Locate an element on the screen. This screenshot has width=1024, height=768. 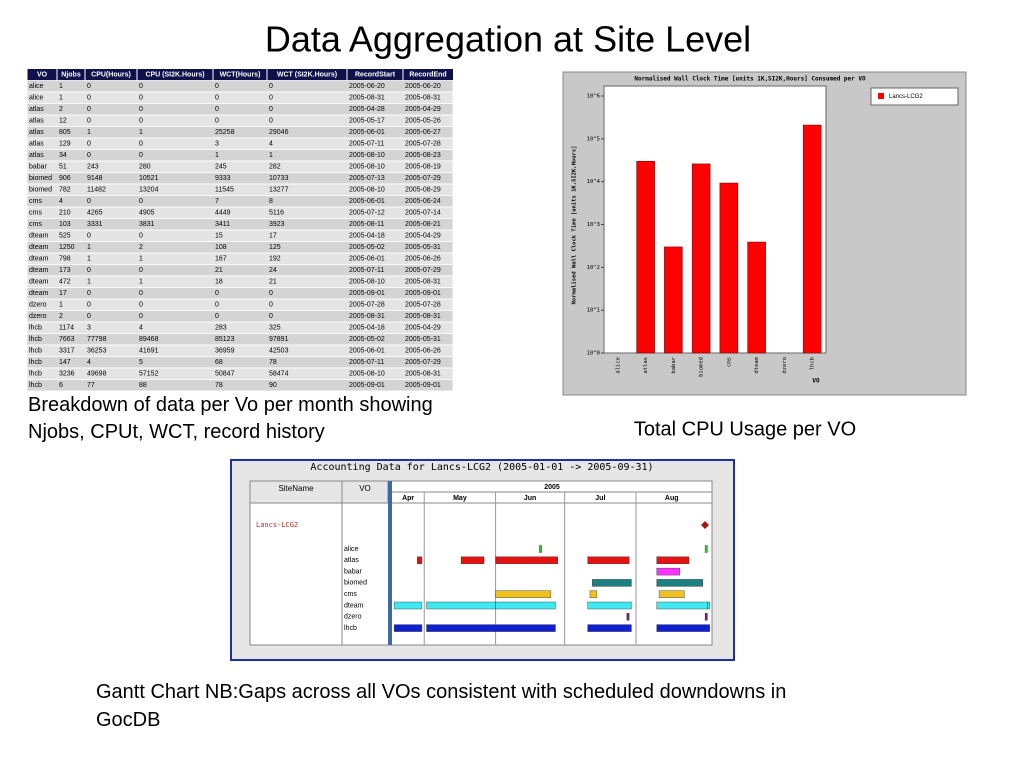
table-cell: 2005-07-13 is located at coordinates (367, 178).